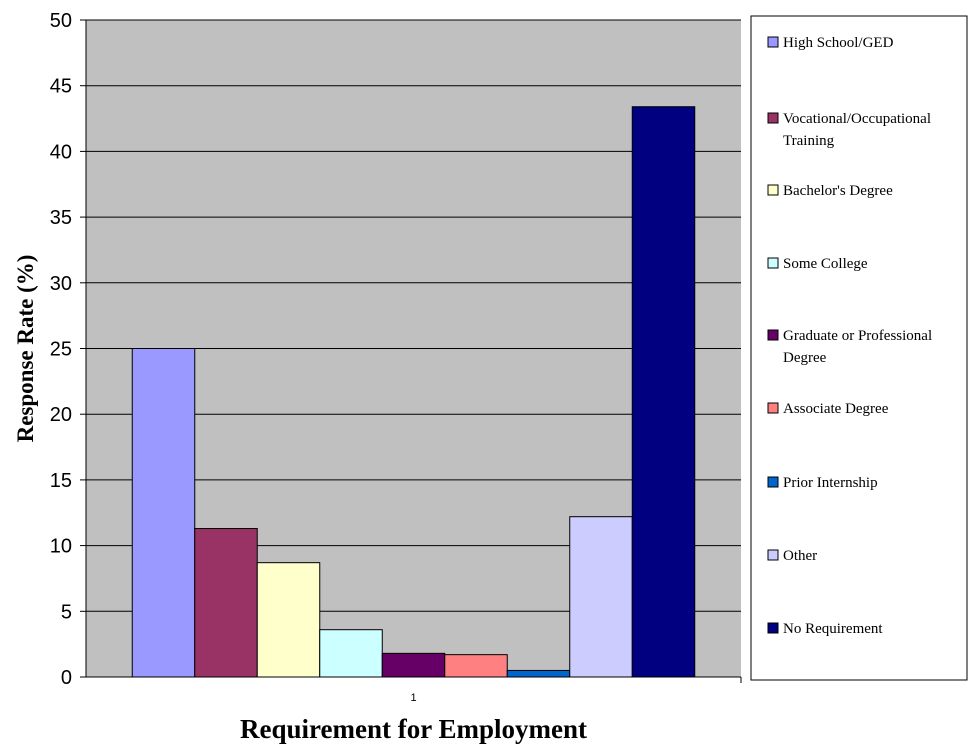  Describe the element at coordinates (833, 629) in the screenshot. I see `legend-label-no-requirement: No Requirement` at that location.